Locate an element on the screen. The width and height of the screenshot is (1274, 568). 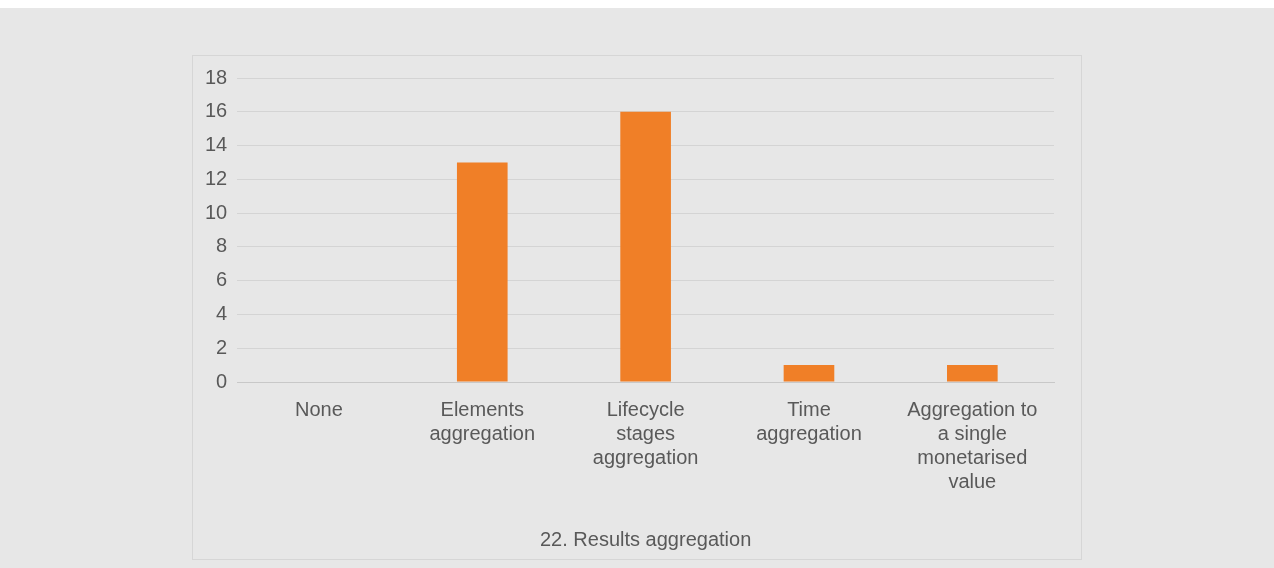
y-tick-label: 10 is located at coordinates (216, 211).